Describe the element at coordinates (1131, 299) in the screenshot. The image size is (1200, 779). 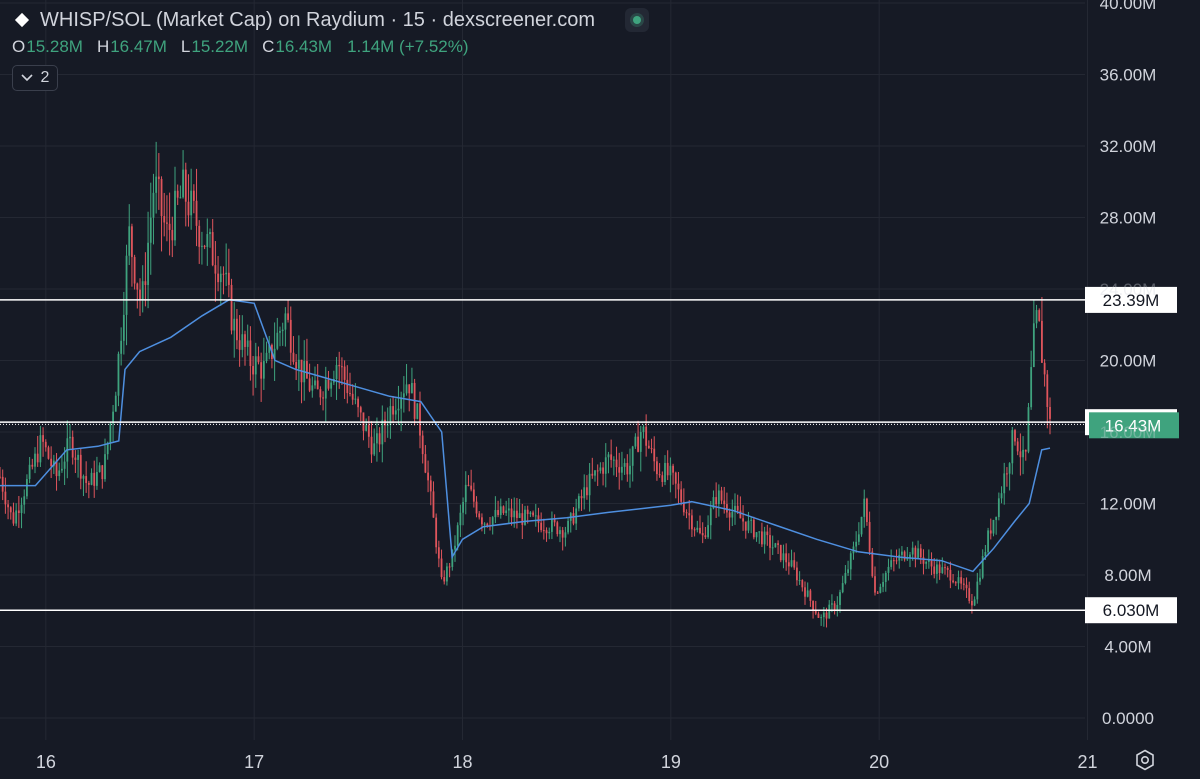
I see `level-badge` at that location.